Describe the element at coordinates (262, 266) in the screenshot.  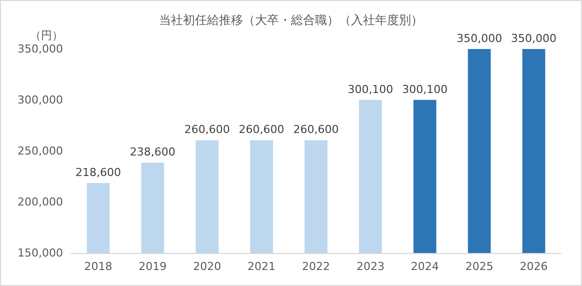
I see `x-tick-label: 2021` at that location.